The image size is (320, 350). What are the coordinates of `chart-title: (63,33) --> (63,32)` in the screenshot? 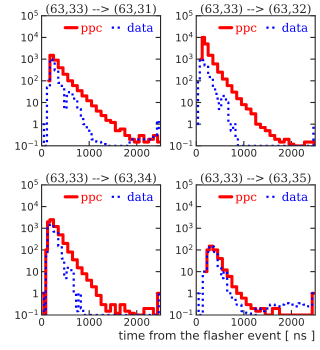 It's located at (255, 9).